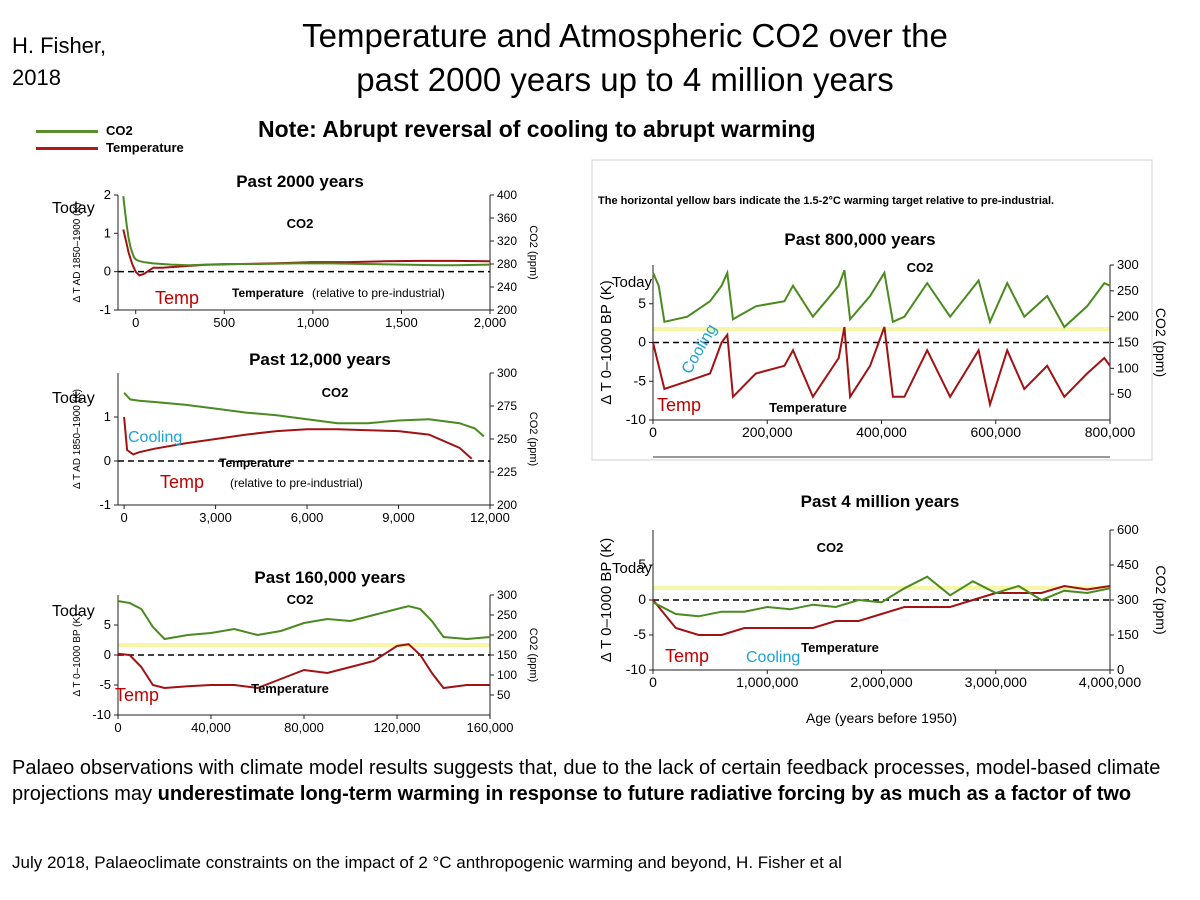 This screenshot has width=1200, height=900. What do you see at coordinates (880, 501) in the screenshot?
I see `panel-title: Past 4 million years` at bounding box center [880, 501].